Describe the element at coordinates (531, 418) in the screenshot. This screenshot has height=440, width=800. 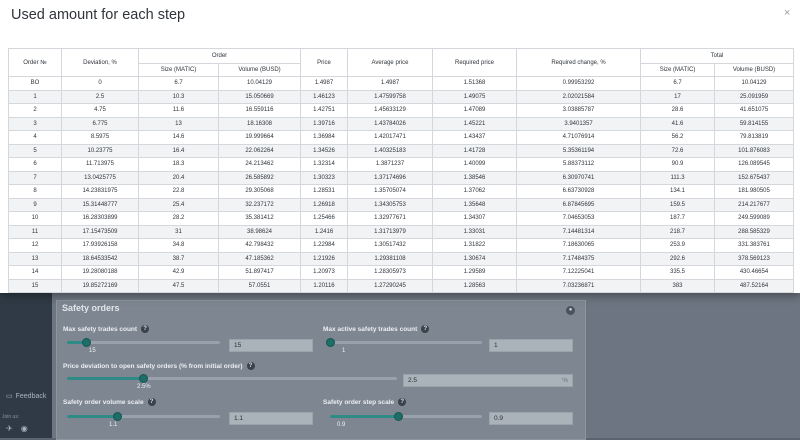
I see `step-scale-input: 0.9` at that location.